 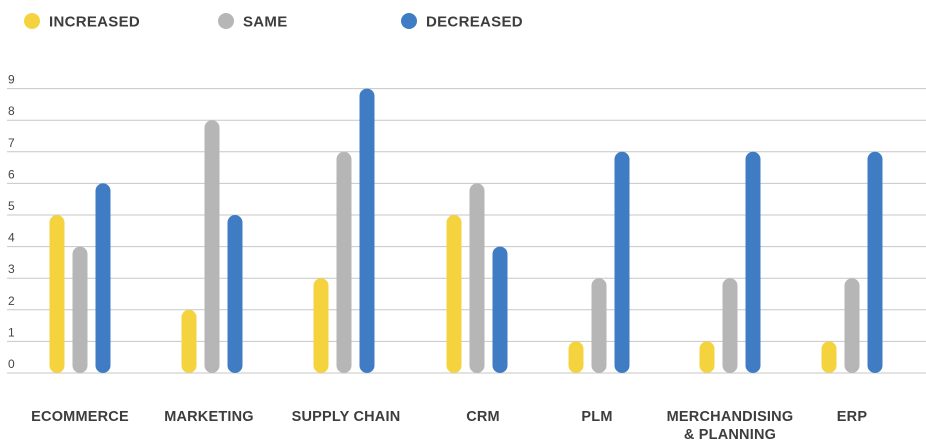 I want to click on y-axis: 0 1 2 3 4 5 6 7 8 9, so click(x=11, y=222).